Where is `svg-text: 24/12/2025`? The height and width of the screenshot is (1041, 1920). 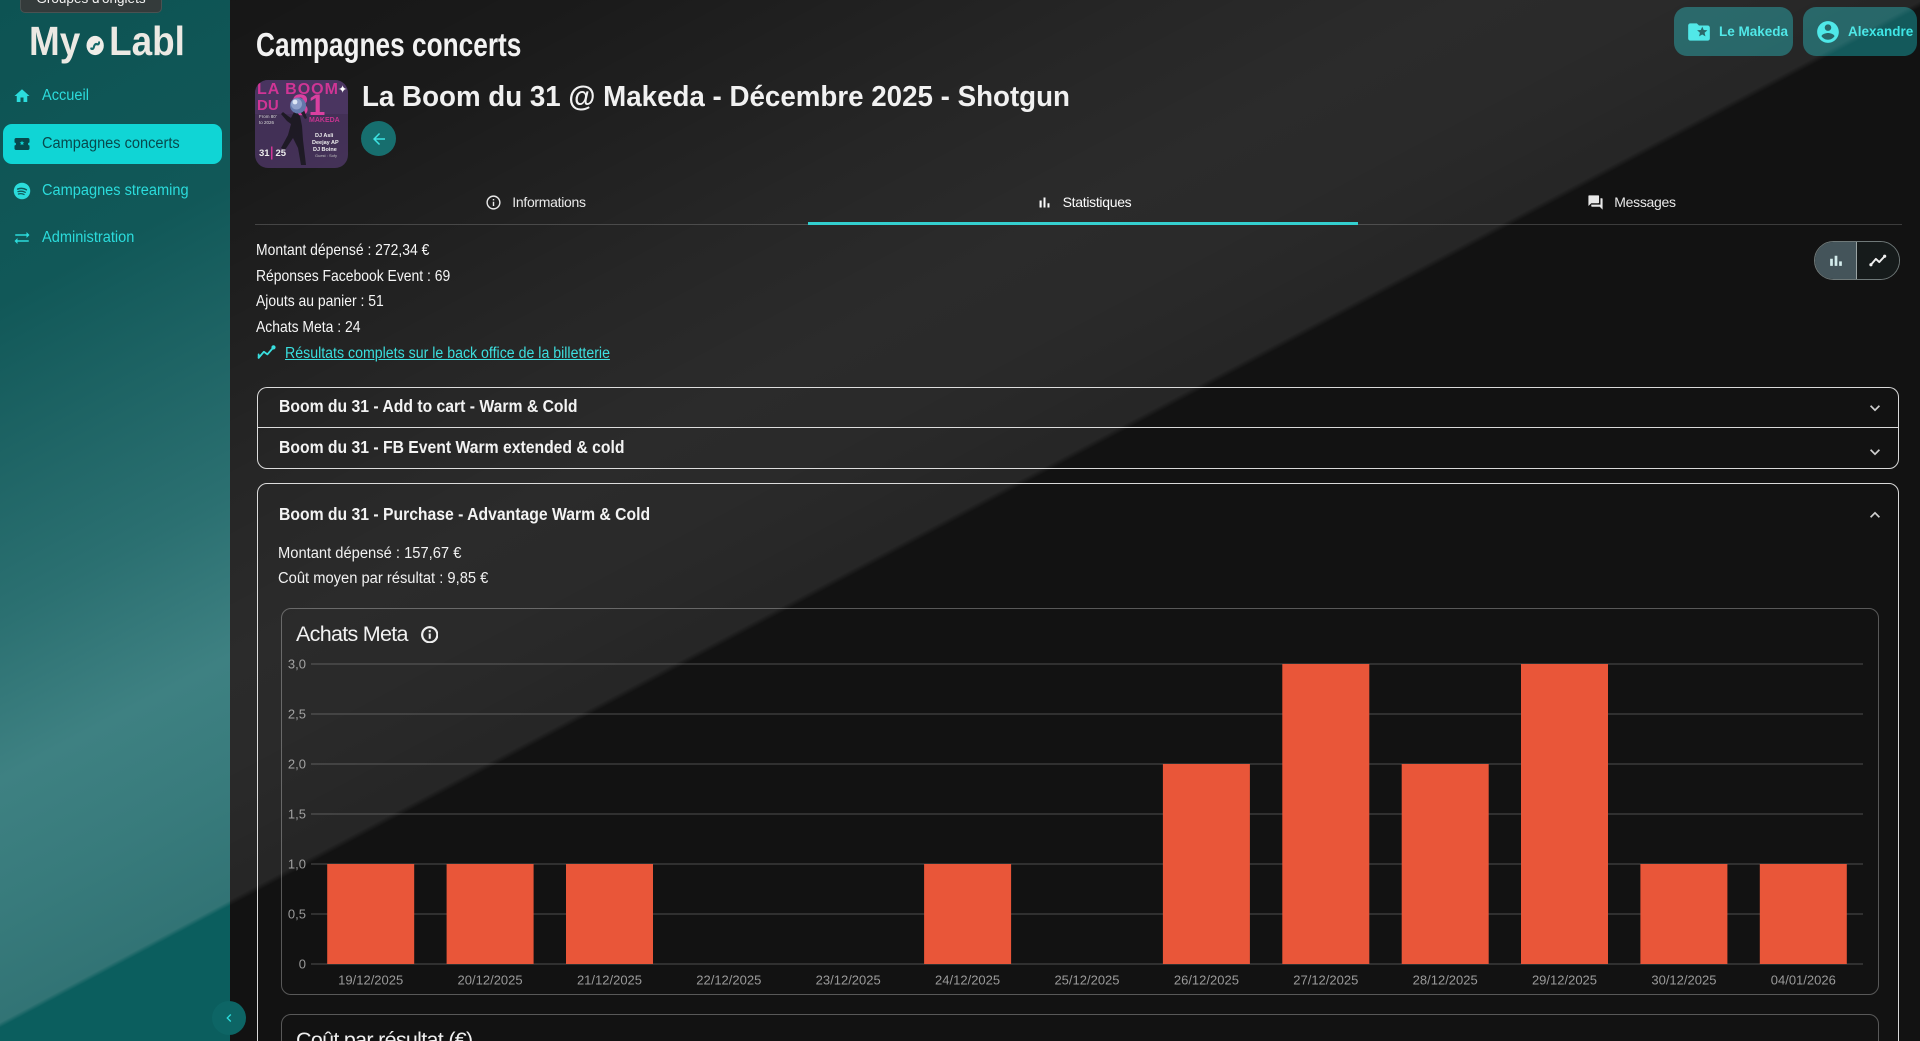
svg-text: 24/12/2025 is located at coordinates (967, 980).